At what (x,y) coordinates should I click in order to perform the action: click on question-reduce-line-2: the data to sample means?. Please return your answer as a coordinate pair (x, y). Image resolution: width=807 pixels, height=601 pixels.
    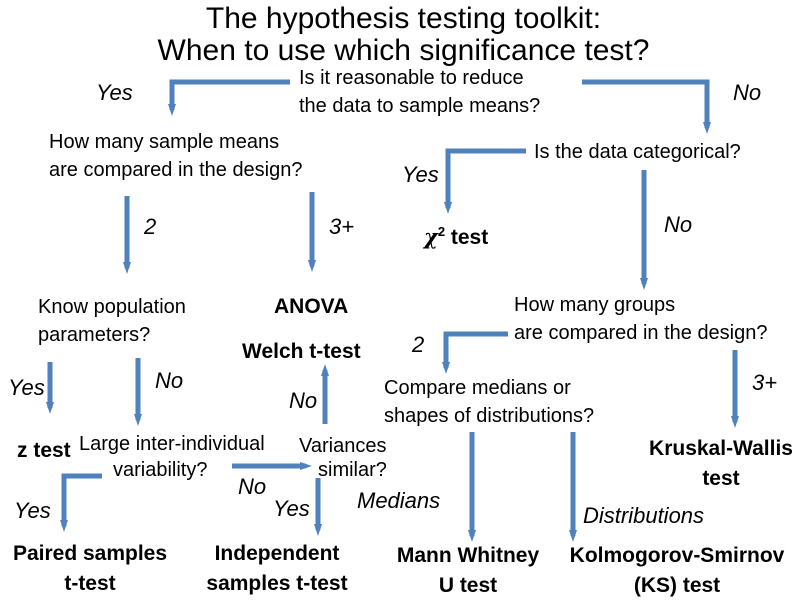
    Looking at the image, I should click on (420, 106).